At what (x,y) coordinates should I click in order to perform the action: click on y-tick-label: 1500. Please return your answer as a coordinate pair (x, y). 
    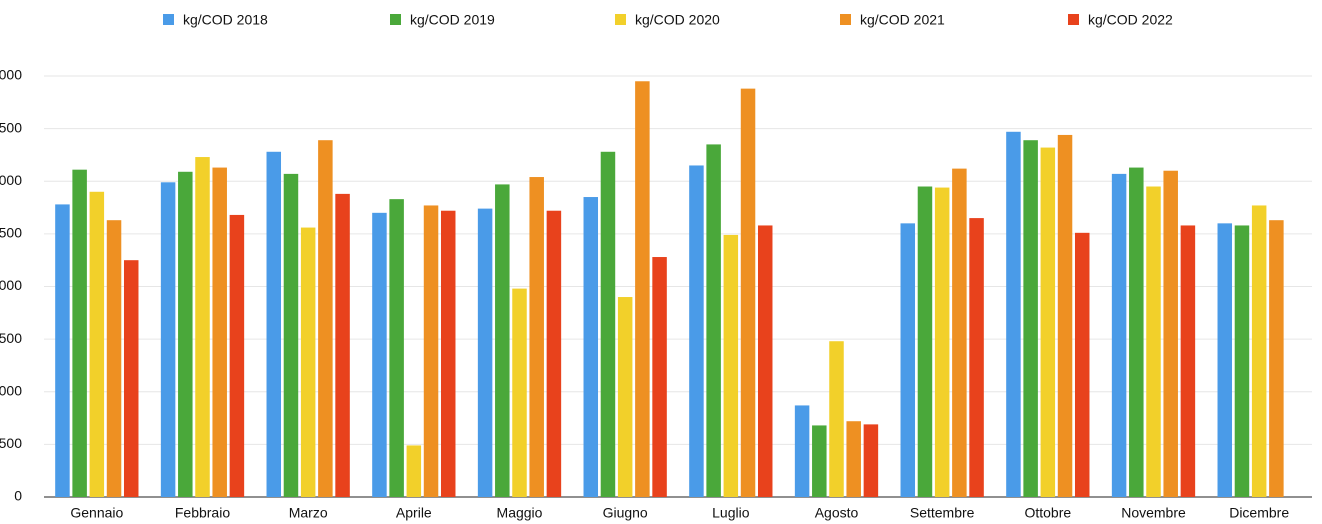
    Looking at the image, I should click on (11, 338).